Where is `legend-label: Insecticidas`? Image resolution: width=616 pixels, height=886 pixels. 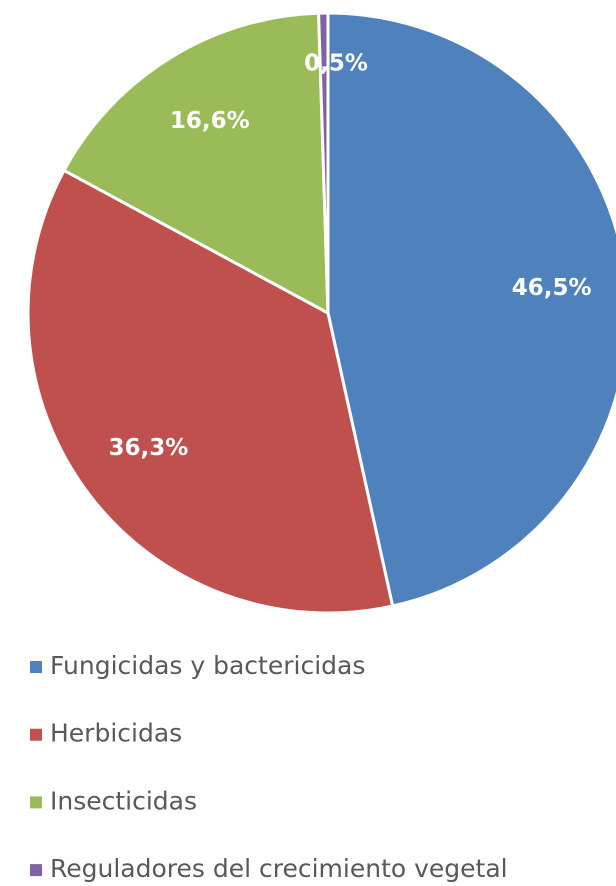 legend-label: Insecticidas is located at coordinates (123, 800).